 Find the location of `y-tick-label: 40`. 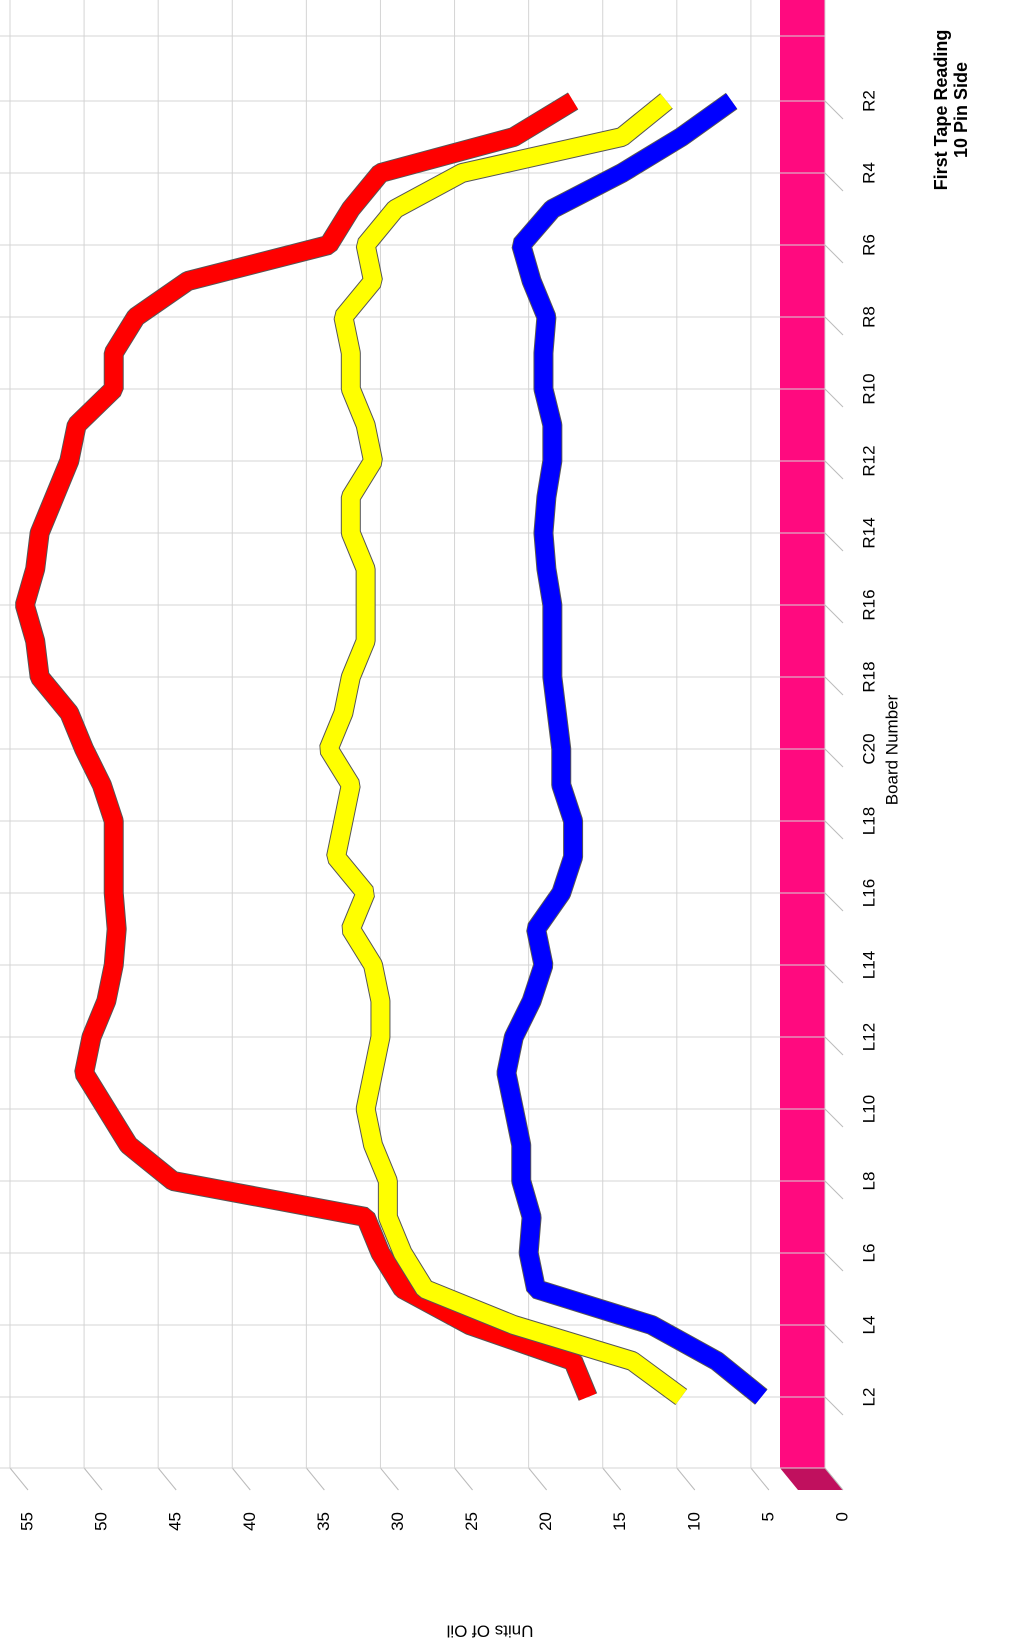

y-tick-label: 40 is located at coordinates (249, 1521).